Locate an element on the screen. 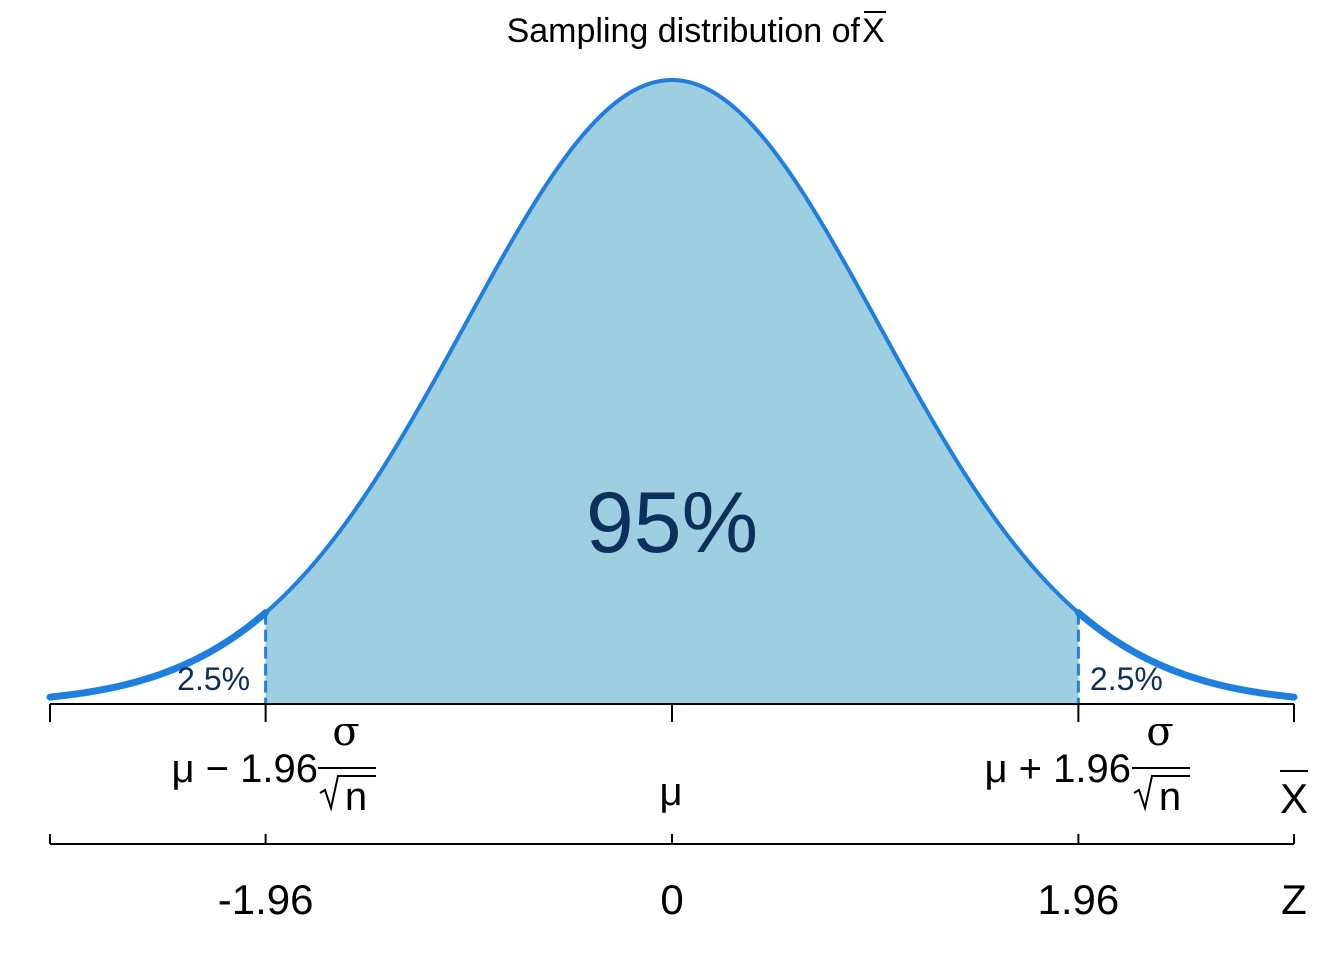 Image resolution: width=1344 pixels, height=960 pixels. xbar-tick-label-upper-denominator: n is located at coordinates (1170, 797).